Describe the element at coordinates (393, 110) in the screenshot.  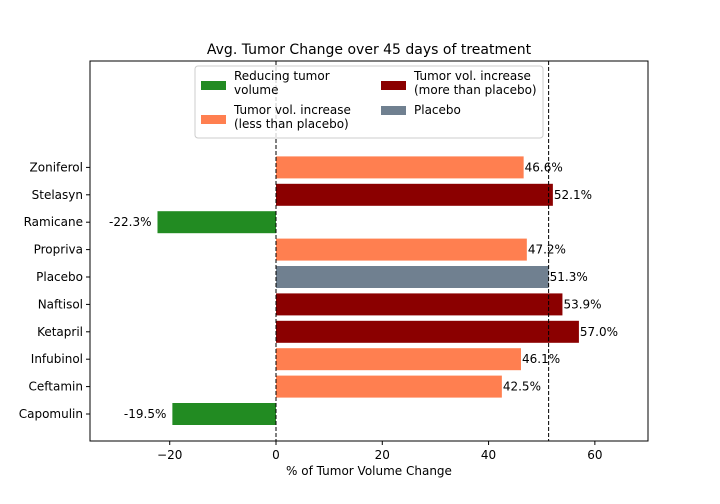
I see `legend-swatch-placebo` at that location.